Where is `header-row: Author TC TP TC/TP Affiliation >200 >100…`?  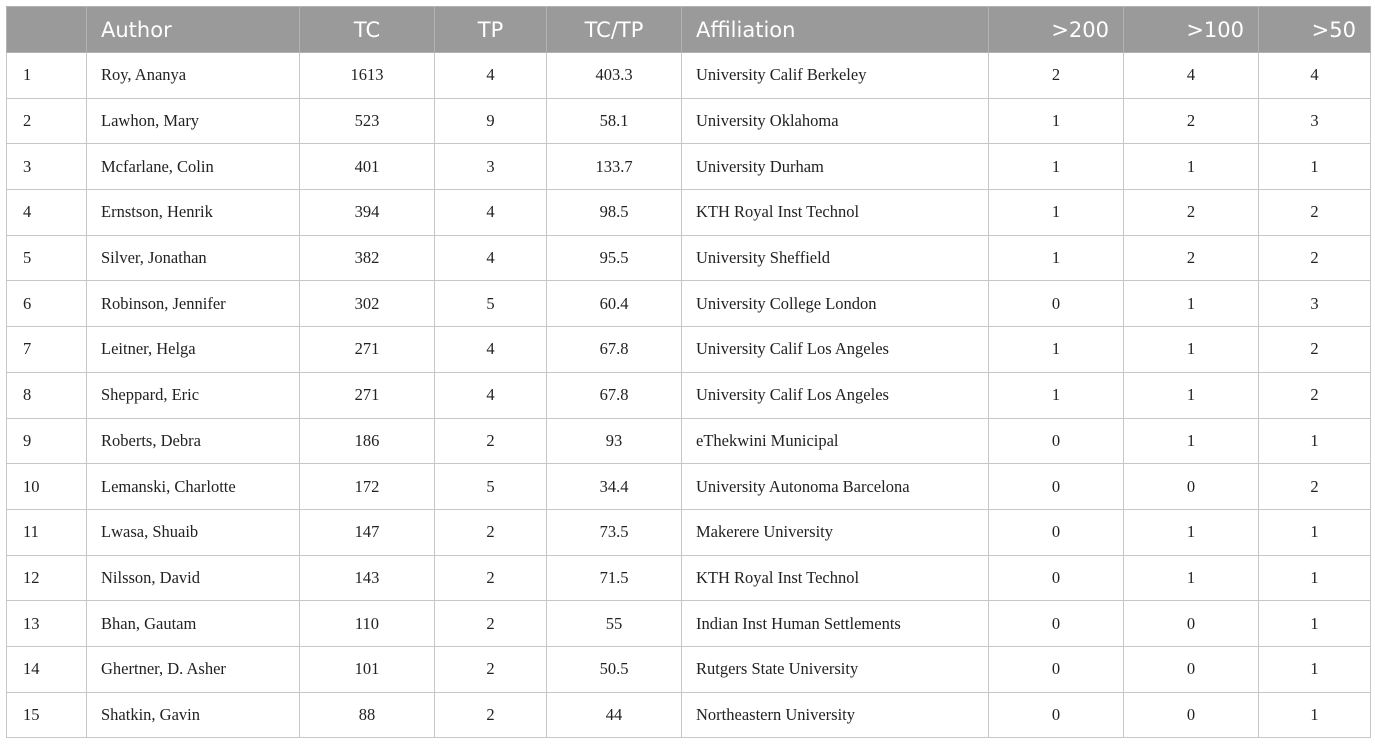
header-row: Author TC TP TC/TP Affiliation >200 >100… is located at coordinates (688, 29).